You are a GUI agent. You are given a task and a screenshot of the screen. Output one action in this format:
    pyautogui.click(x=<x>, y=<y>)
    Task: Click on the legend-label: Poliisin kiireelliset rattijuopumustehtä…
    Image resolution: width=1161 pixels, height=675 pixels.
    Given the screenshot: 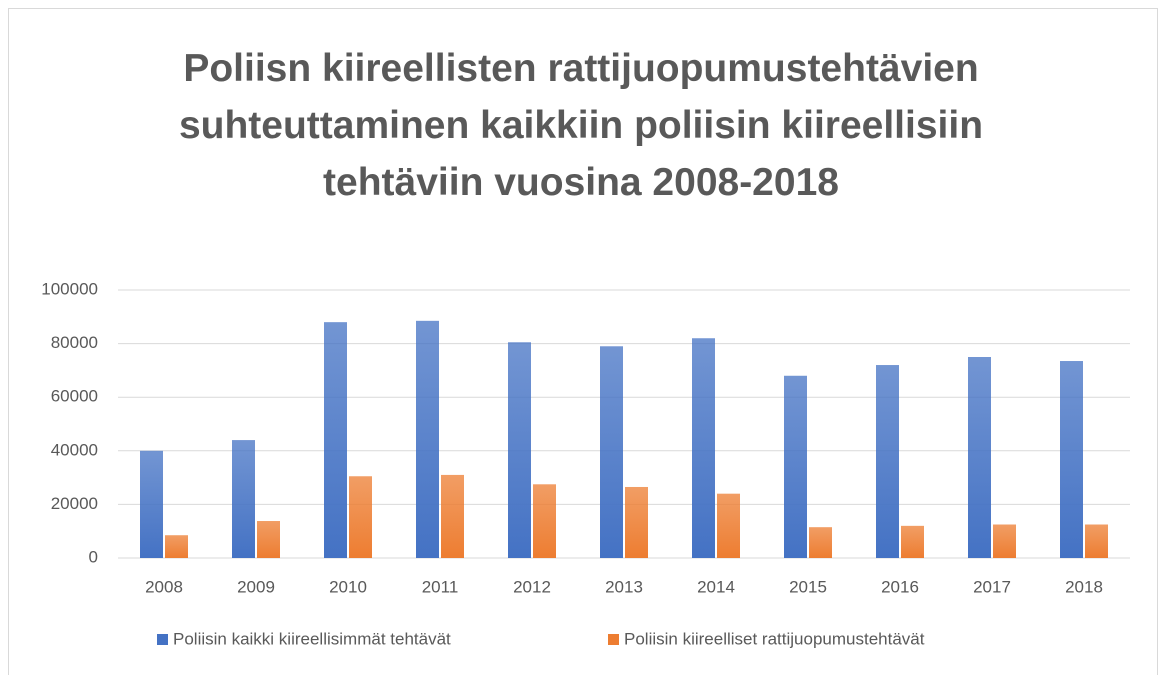 What is the action you would take?
    pyautogui.click(x=774, y=638)
    